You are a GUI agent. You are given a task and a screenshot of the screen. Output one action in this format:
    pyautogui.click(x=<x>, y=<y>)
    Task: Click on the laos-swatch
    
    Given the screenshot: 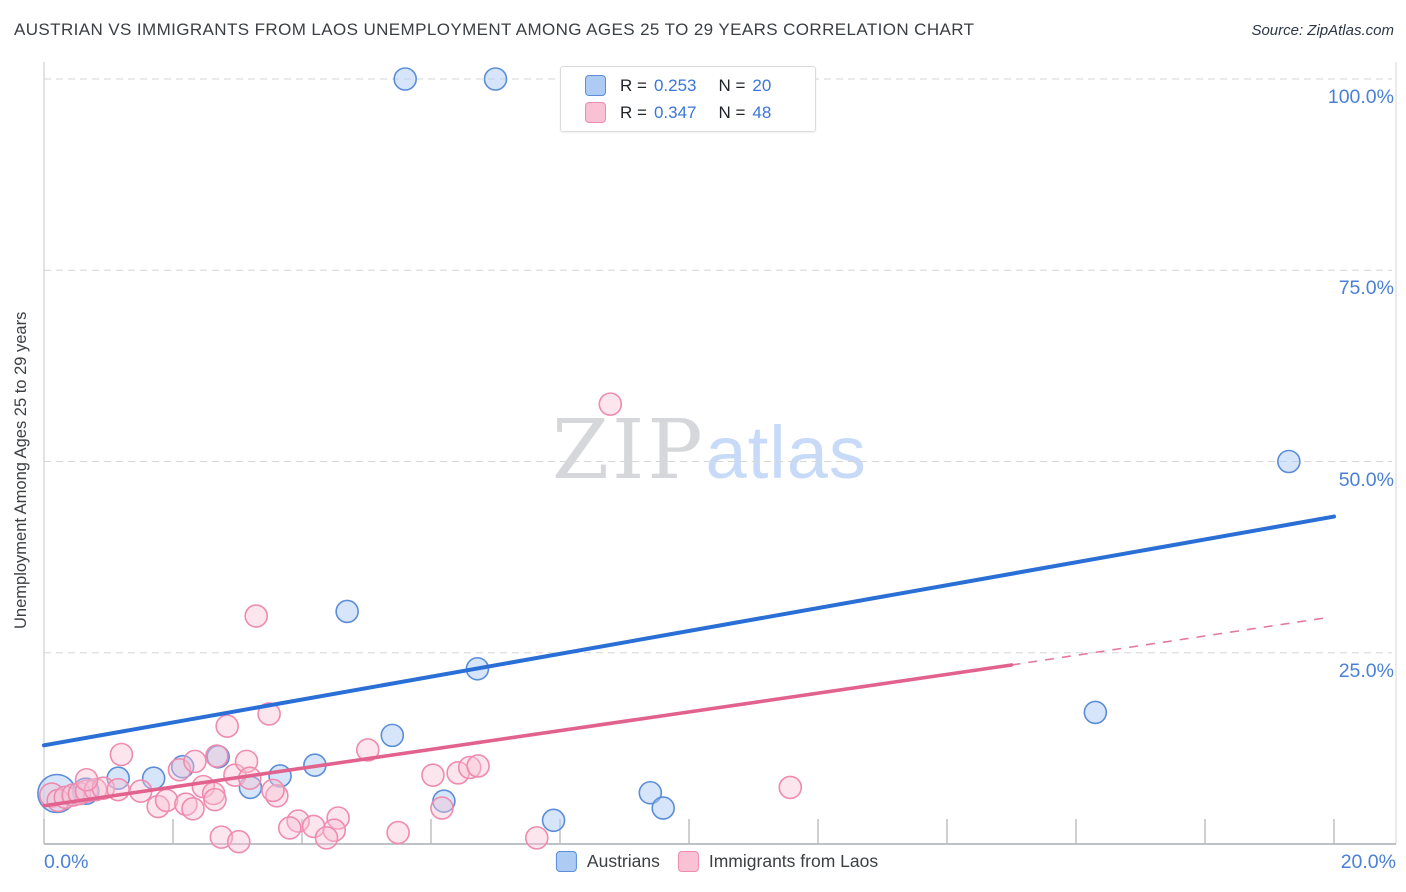 What is the action you would take?
    pyautogui.click(x=595, y=112)
    